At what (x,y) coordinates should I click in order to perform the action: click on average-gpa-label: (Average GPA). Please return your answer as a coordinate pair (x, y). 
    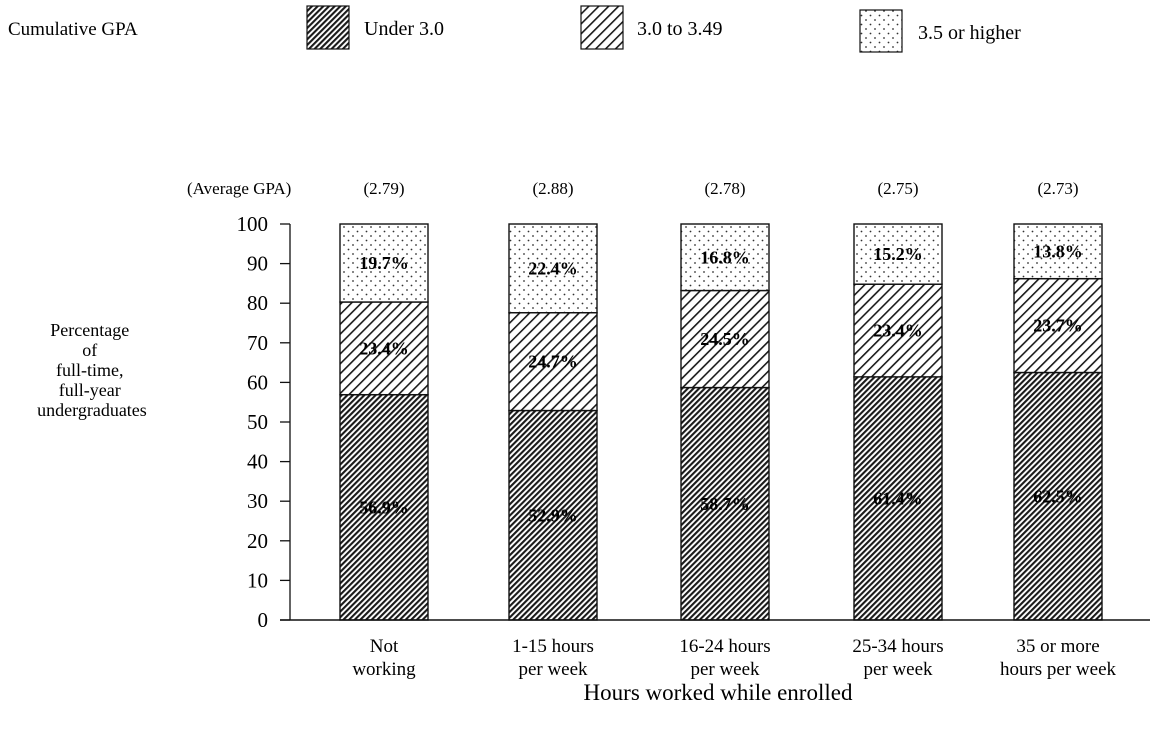
    Looking at the image, I should click on (239, 188).